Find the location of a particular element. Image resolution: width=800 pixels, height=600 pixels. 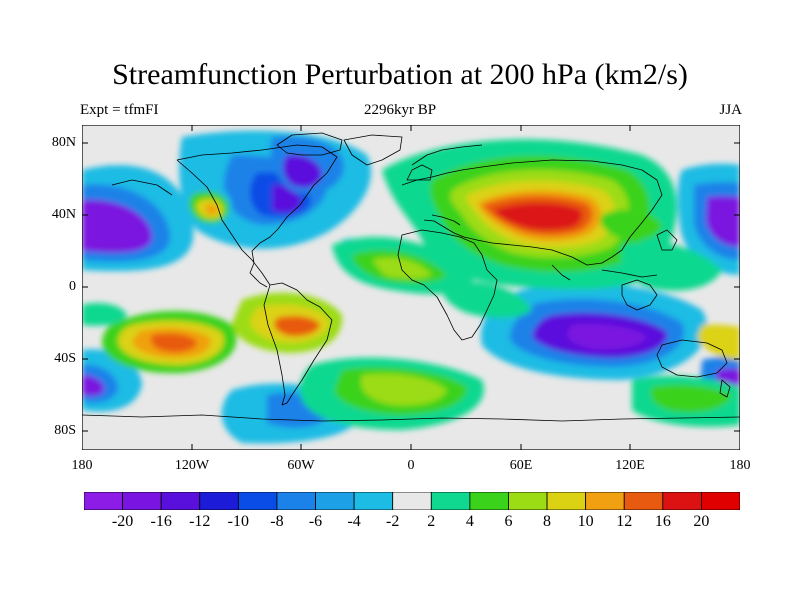

lon-label-0: 0 is located at coordinates (411, 465).